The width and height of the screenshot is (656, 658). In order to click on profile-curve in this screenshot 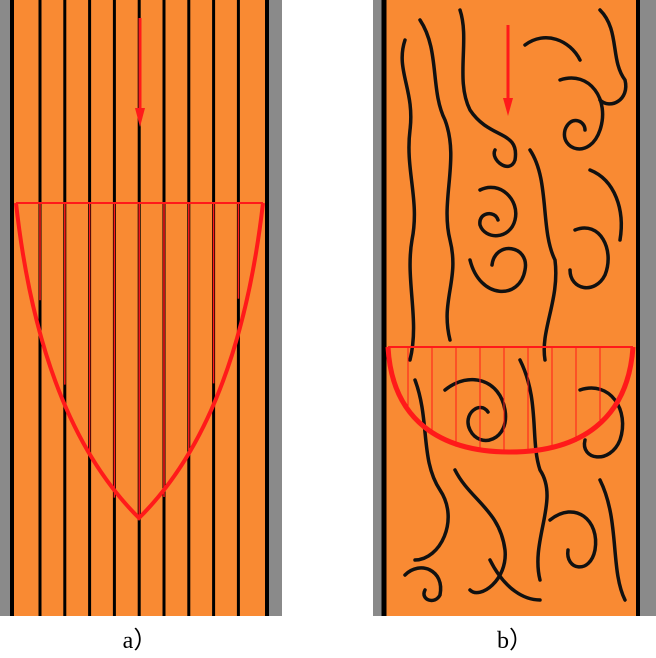, I will do `click(510, 400)`.